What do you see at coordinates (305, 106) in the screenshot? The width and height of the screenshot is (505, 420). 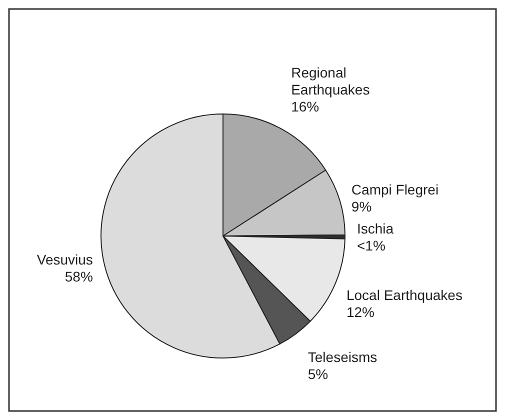 I see `data-label: 16%` at bounding box center [305, 106].